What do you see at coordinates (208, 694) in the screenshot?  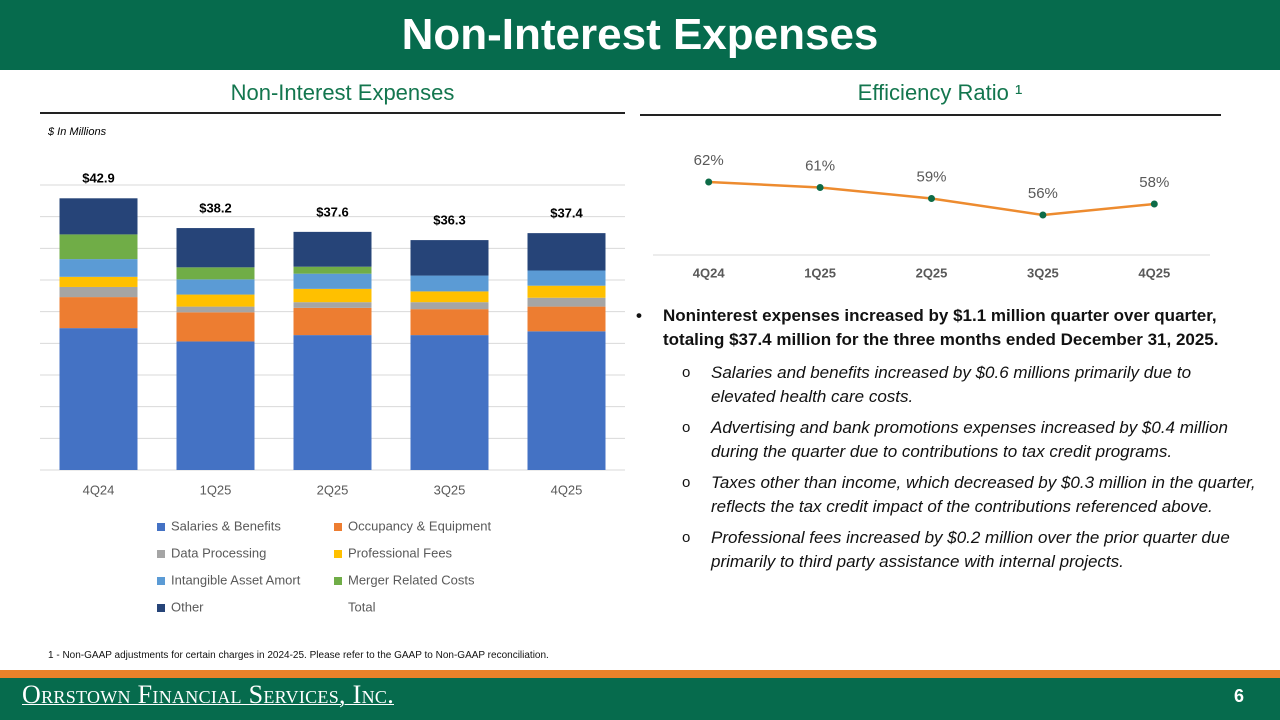 I see `company-name: Orrstown Financial Services, Inc.` at bounding box center [208, 694].